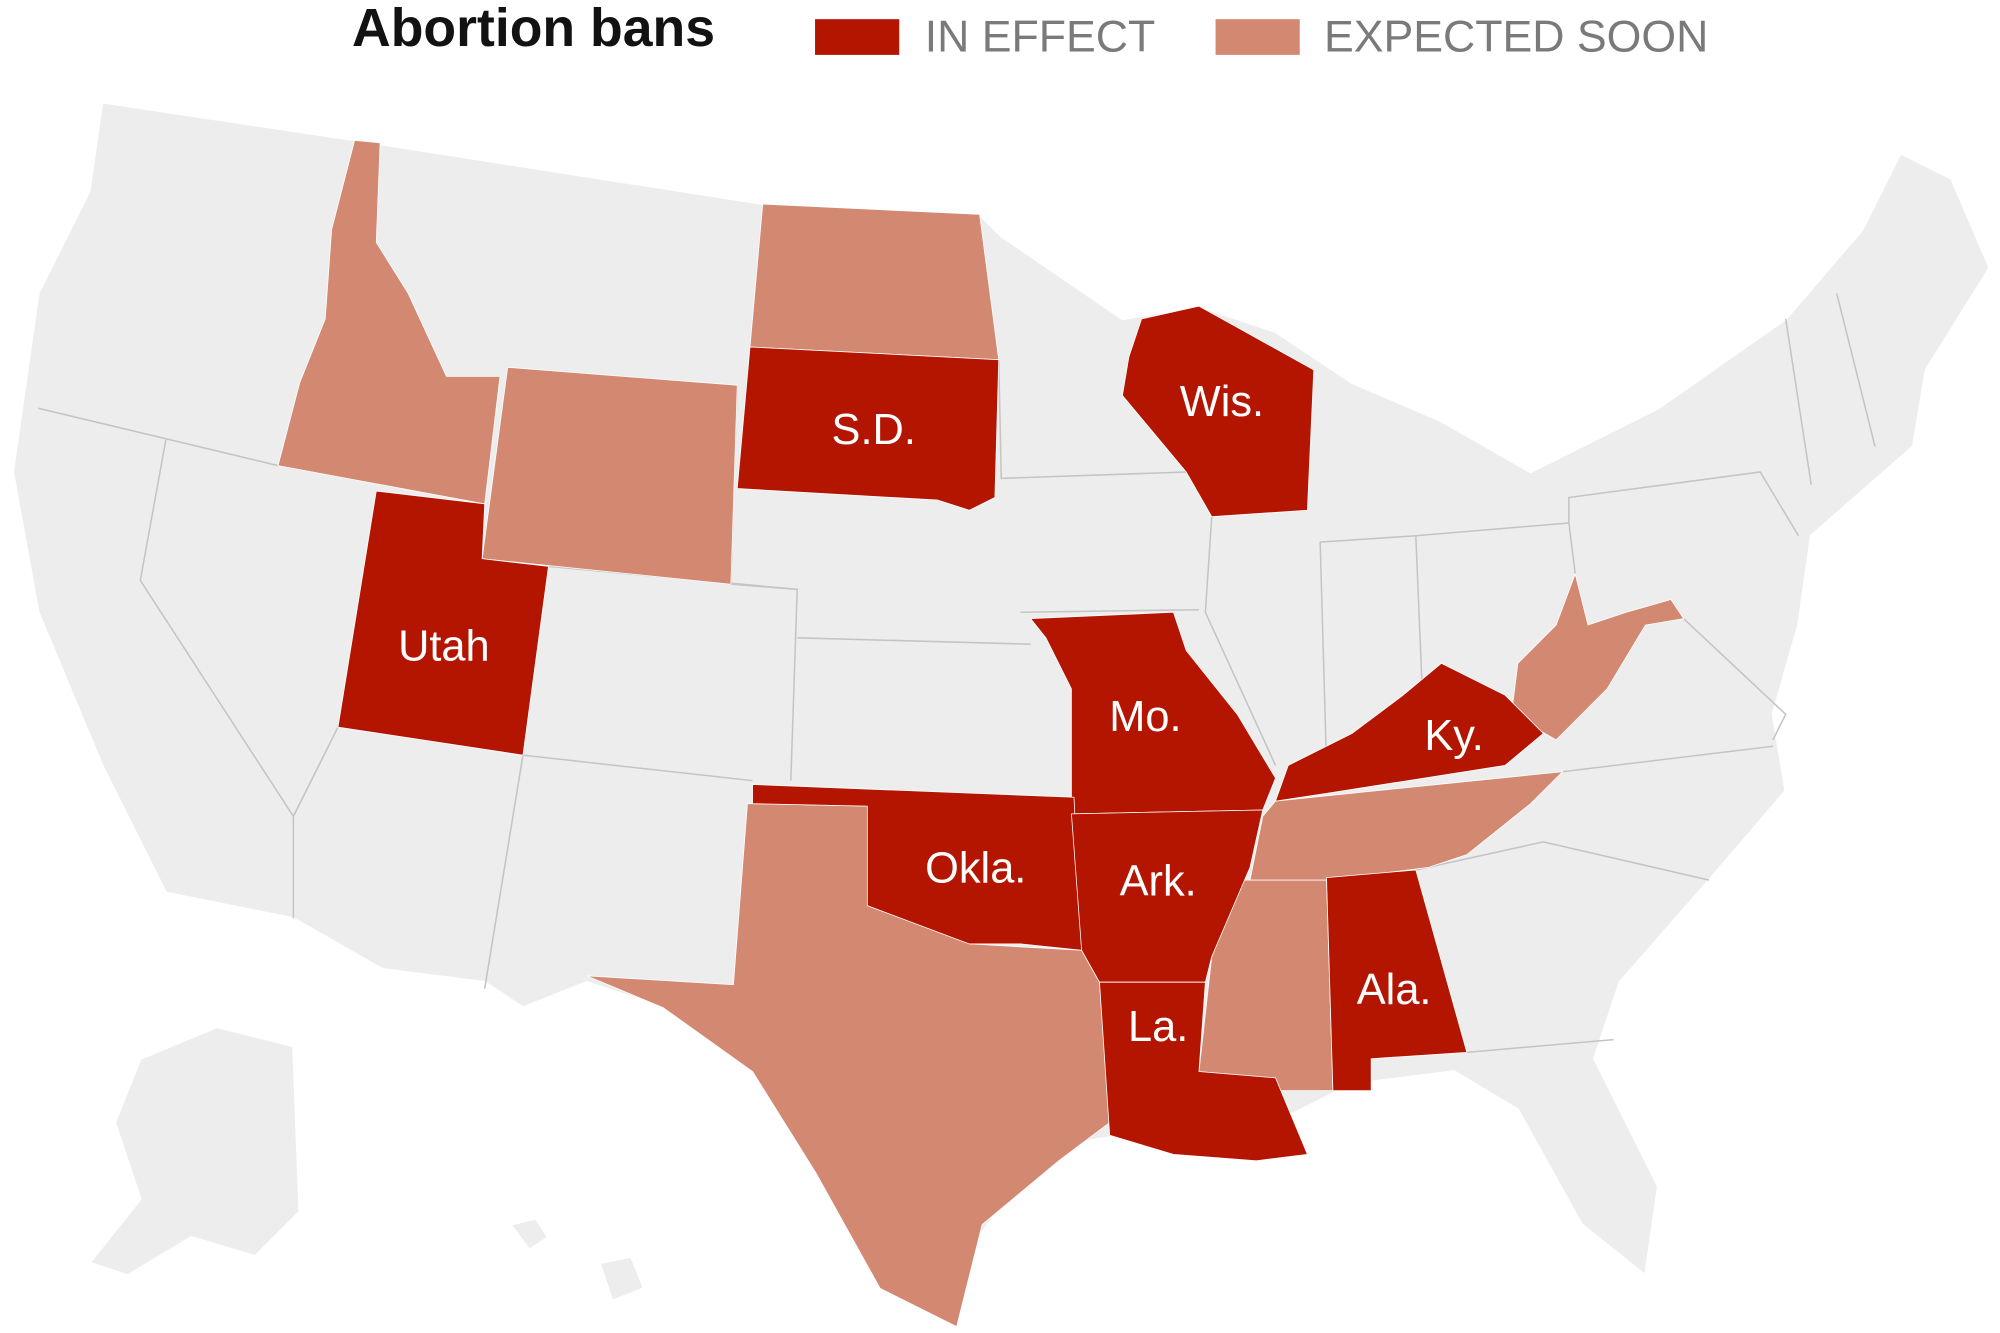  What do you see at coordinates (1453, 736) in the screenshot?
I see `state-label: Ky.` at bounding box center [1453, 736].